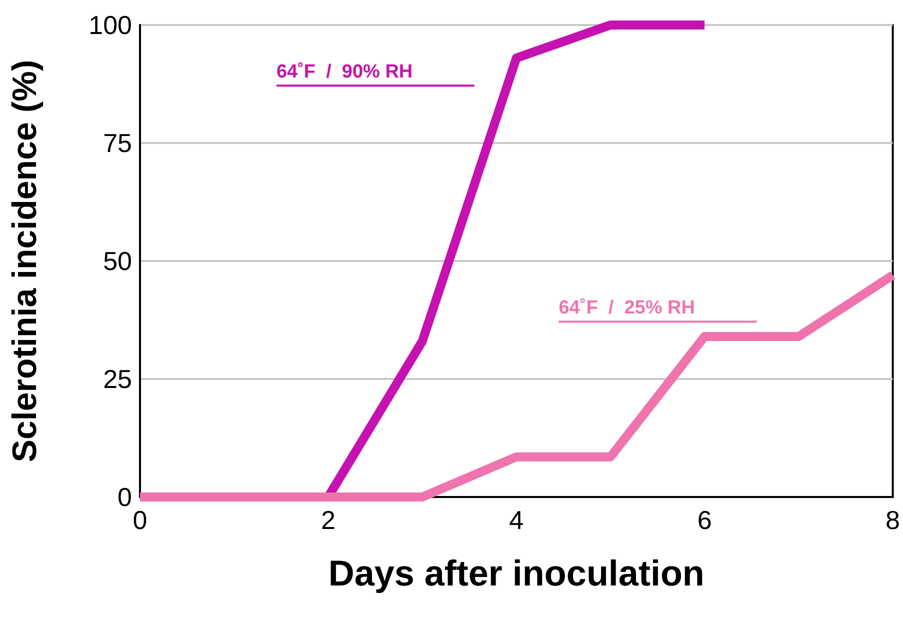 The width and height of the screenshot is (903, 619). What do you see at coordinates (117, 261) in the screenshot?
I see `y-tick-label: 50` at bounding box center [117, 261].